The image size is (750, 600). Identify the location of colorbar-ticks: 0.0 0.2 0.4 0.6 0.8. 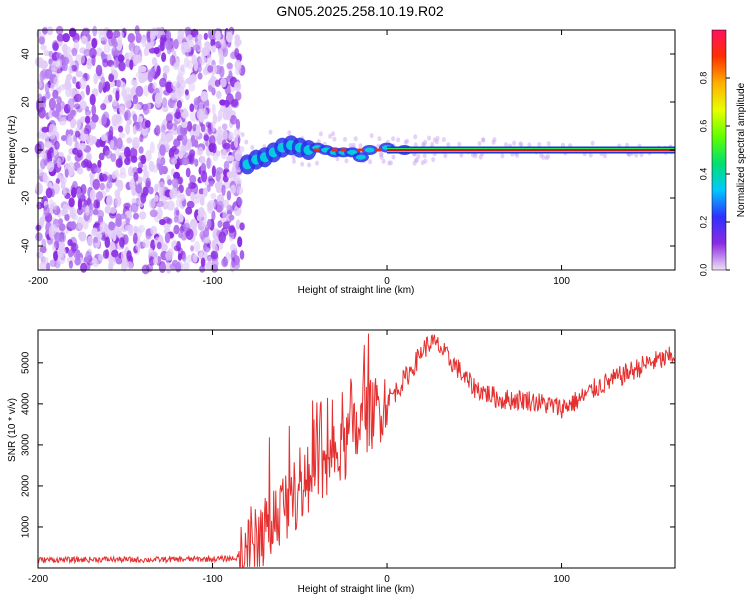
(714, 174).